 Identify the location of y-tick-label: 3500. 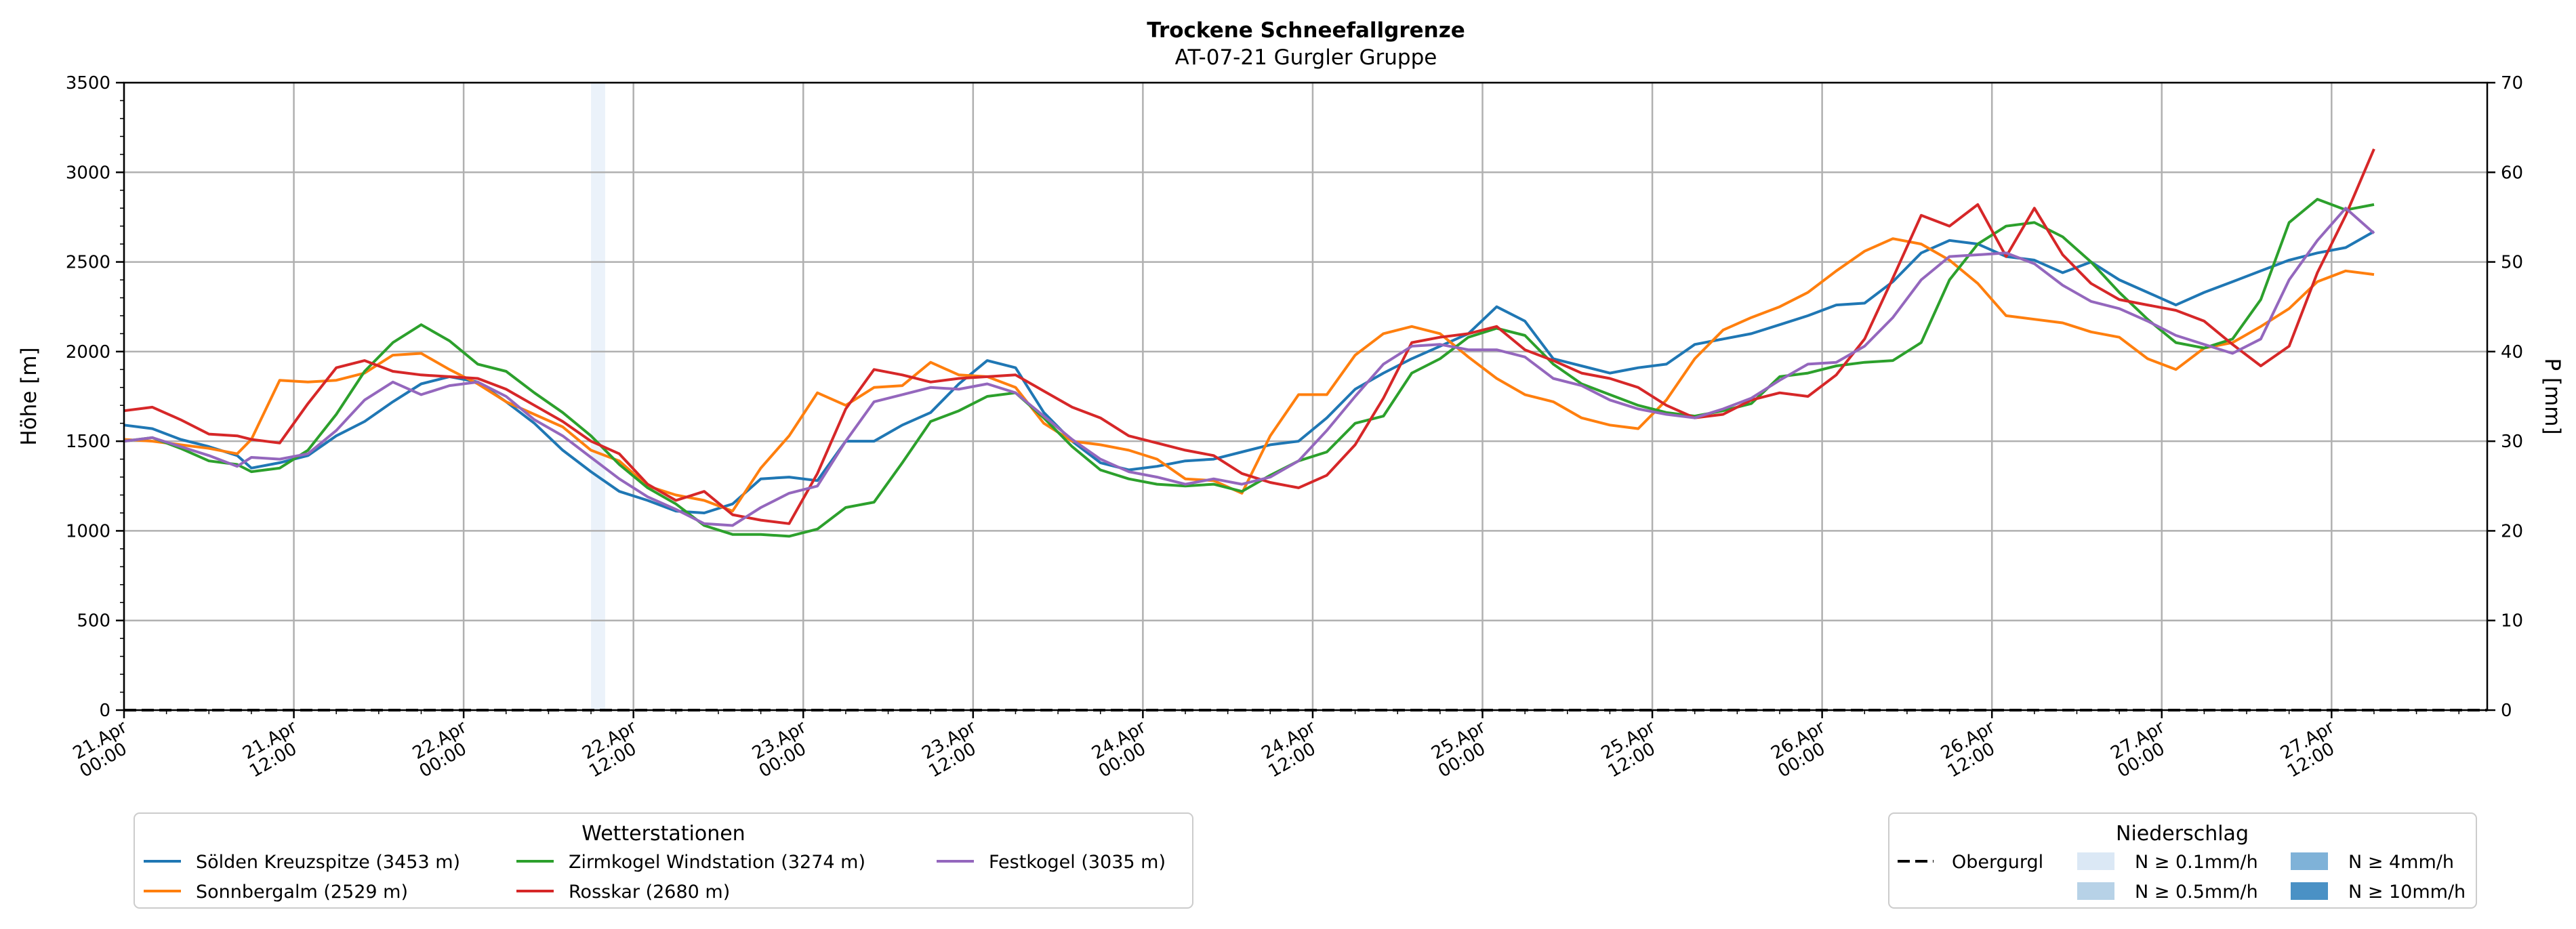
(88, 83).